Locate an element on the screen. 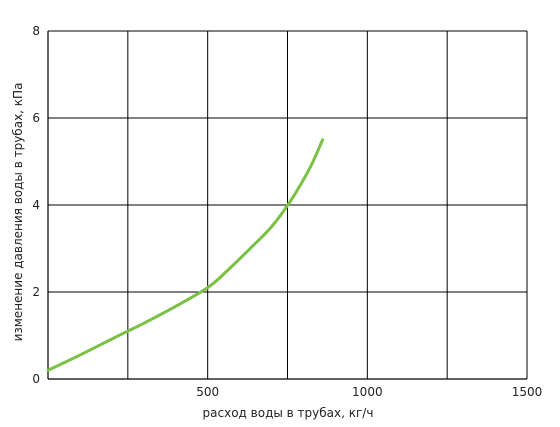 This screenshot has width=560, height=427. y-tick-label: 6 is located at coordinates (36, 118).